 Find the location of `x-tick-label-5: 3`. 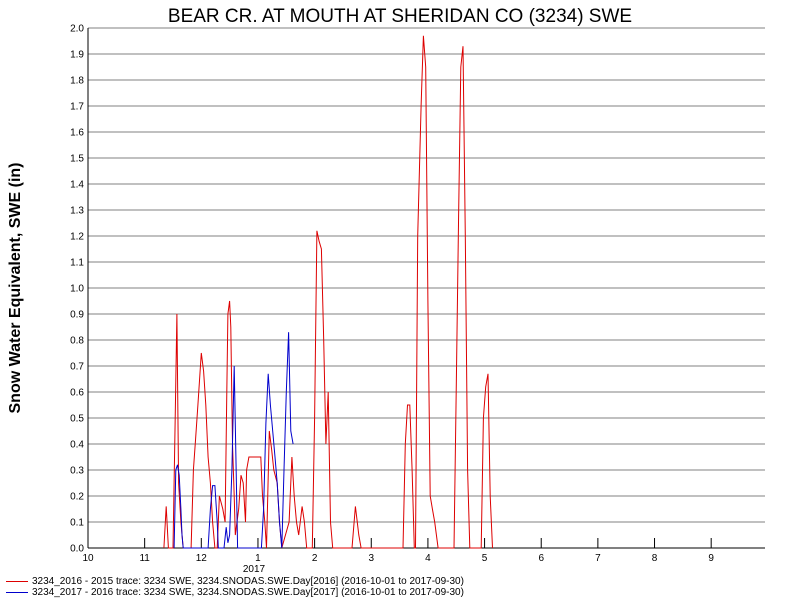

x-tick-label-5: 3 is located at coordinates (371, 558).